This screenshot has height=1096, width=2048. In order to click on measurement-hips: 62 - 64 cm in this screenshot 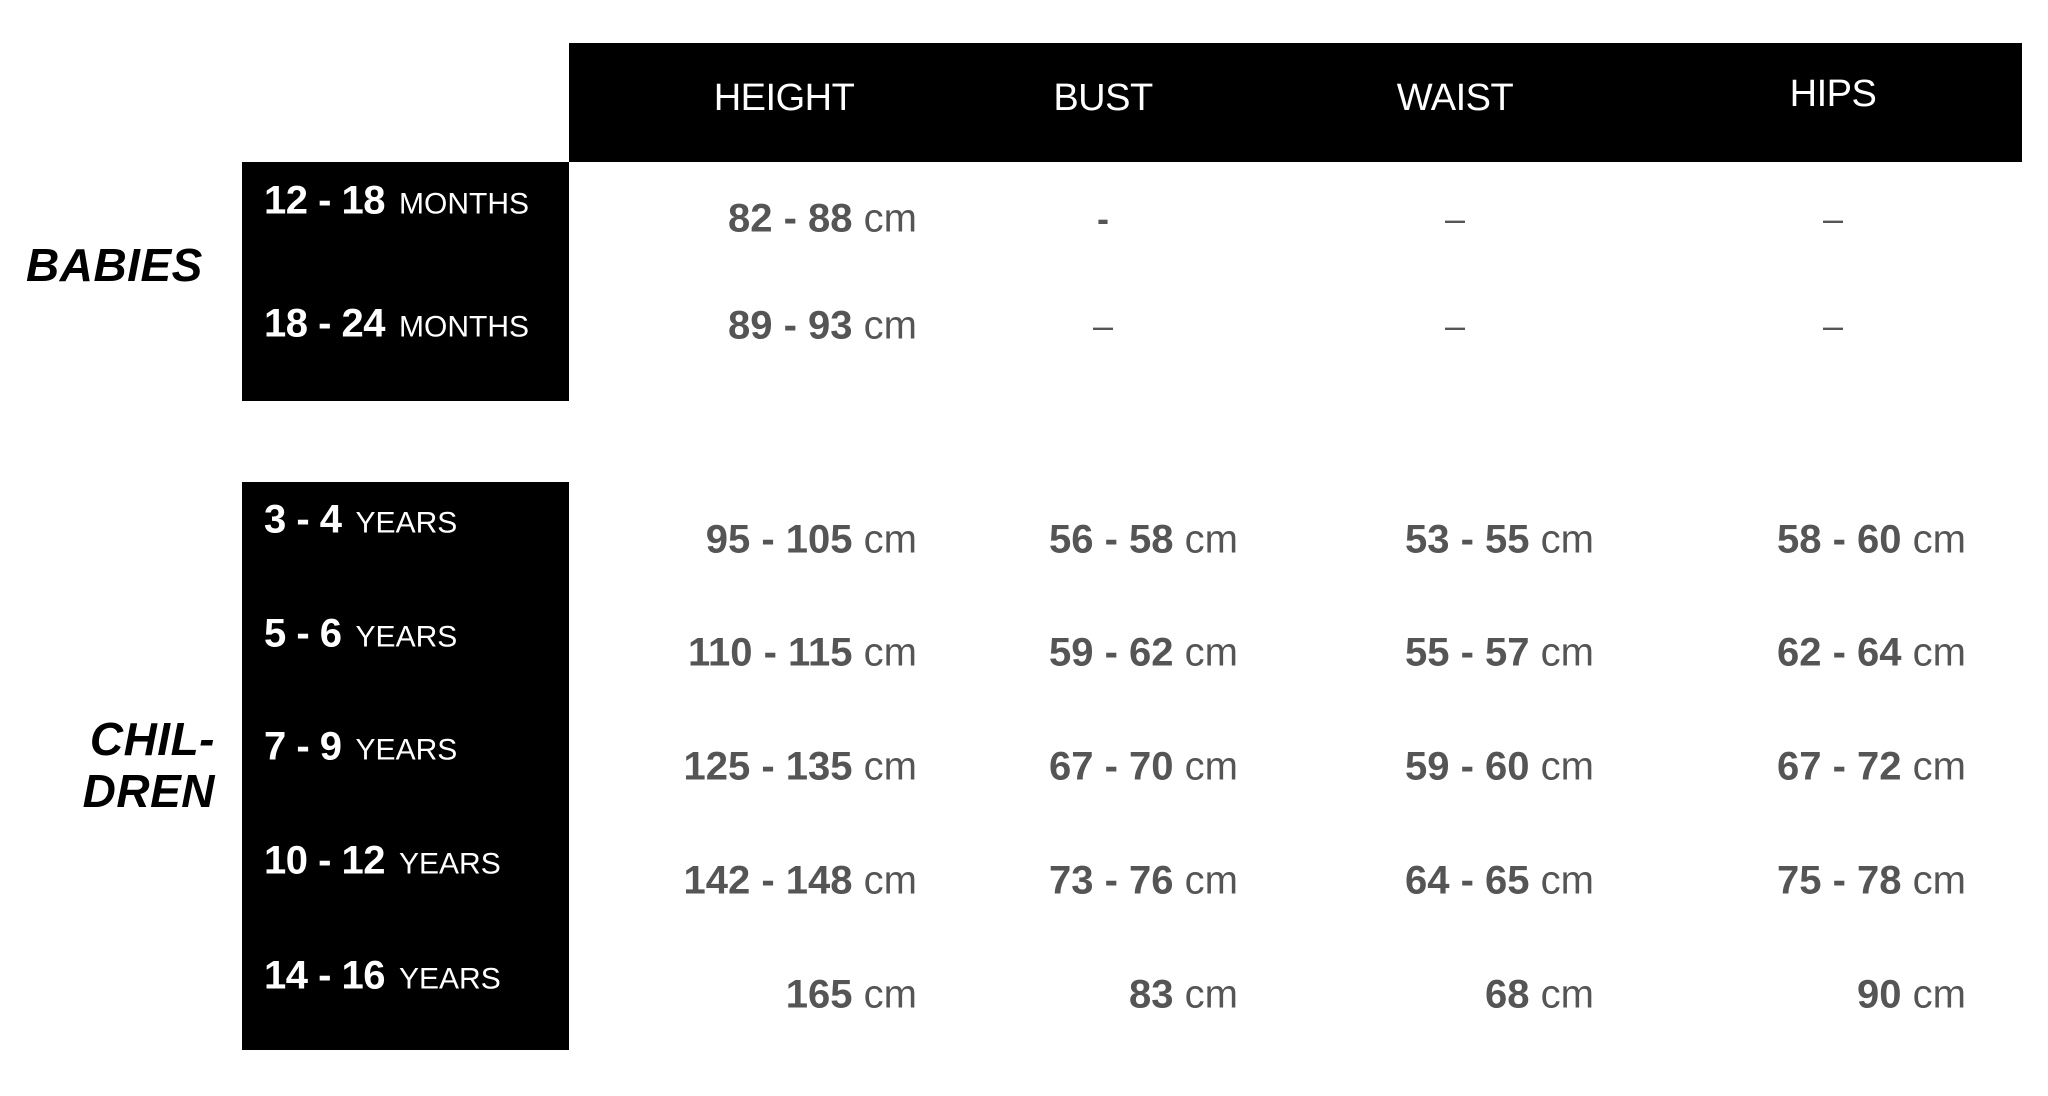, I will do `click(1871, 653)`.